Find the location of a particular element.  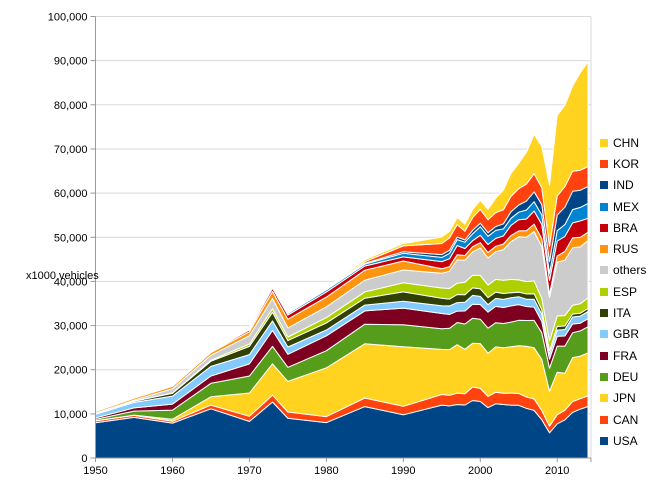

x-tick-label-2010: 2010 is located at coordinates (557, 471).